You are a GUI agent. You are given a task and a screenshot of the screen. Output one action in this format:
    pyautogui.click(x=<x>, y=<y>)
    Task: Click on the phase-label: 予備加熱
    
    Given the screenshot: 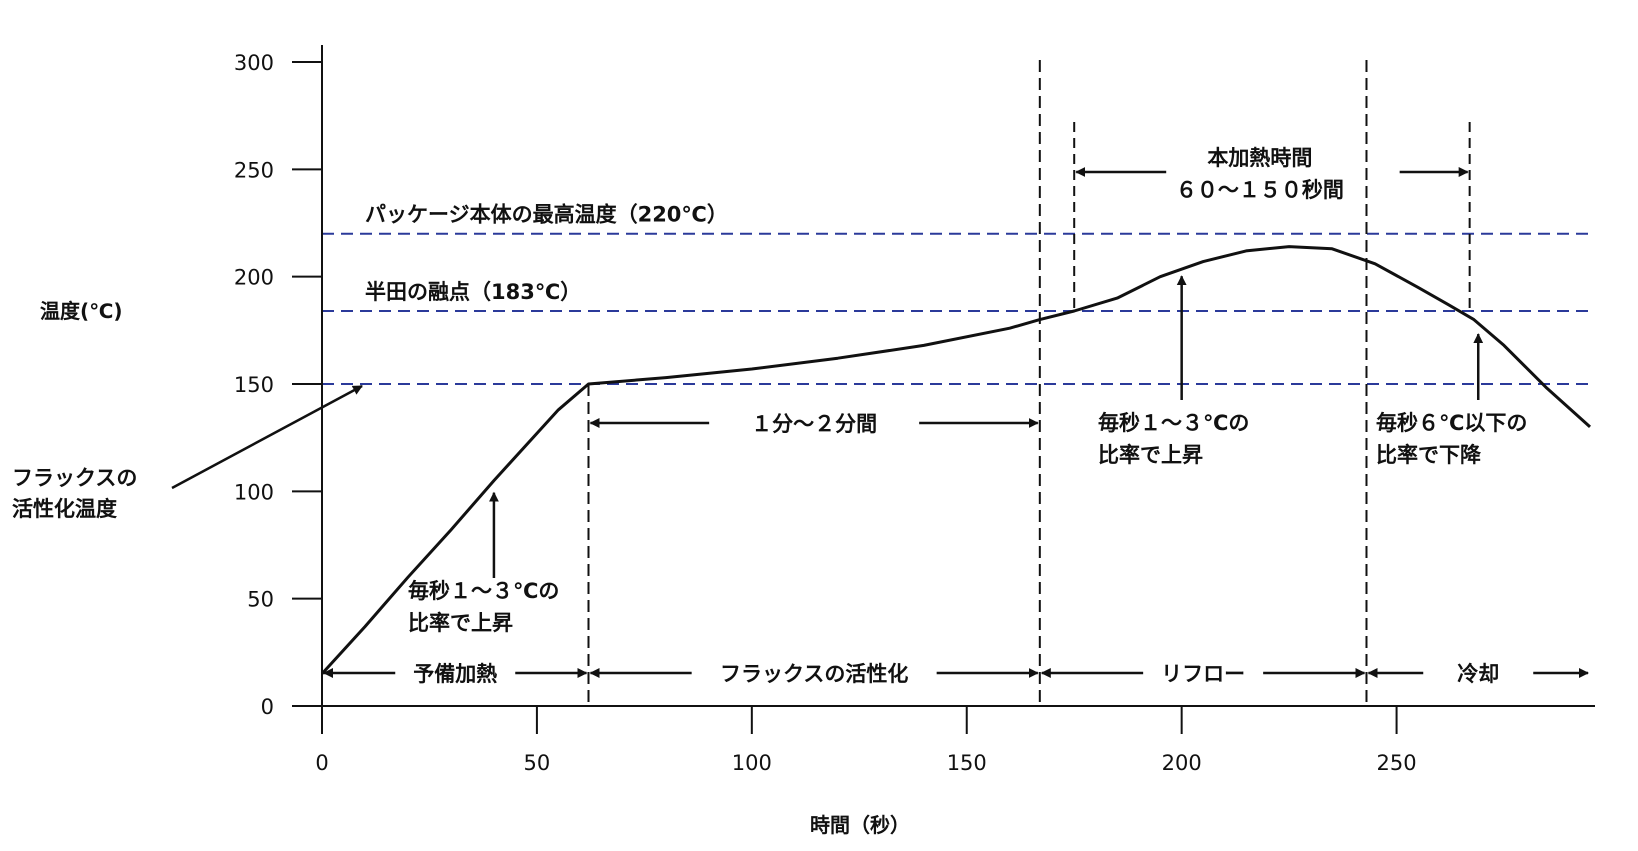 What is the action you would take?
    pyautogui.click(x=455, y=674)
    